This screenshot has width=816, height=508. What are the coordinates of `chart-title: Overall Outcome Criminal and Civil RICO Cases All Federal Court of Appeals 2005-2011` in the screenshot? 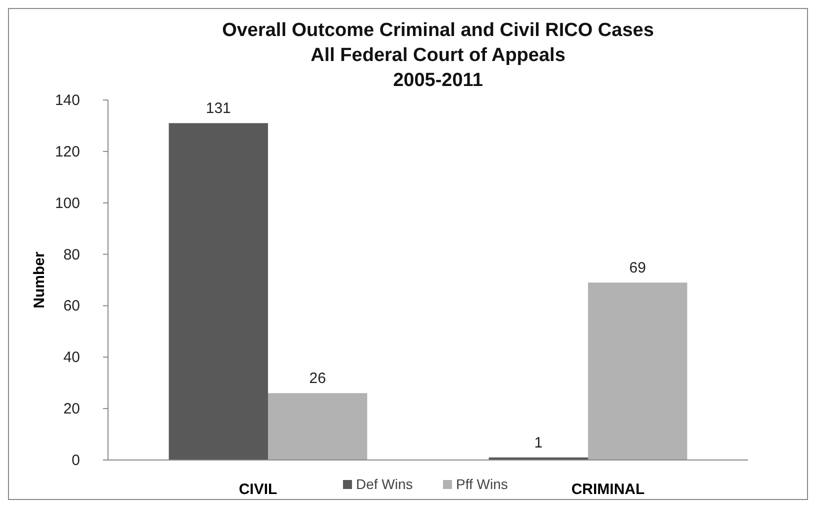 It's located at (438, 55).